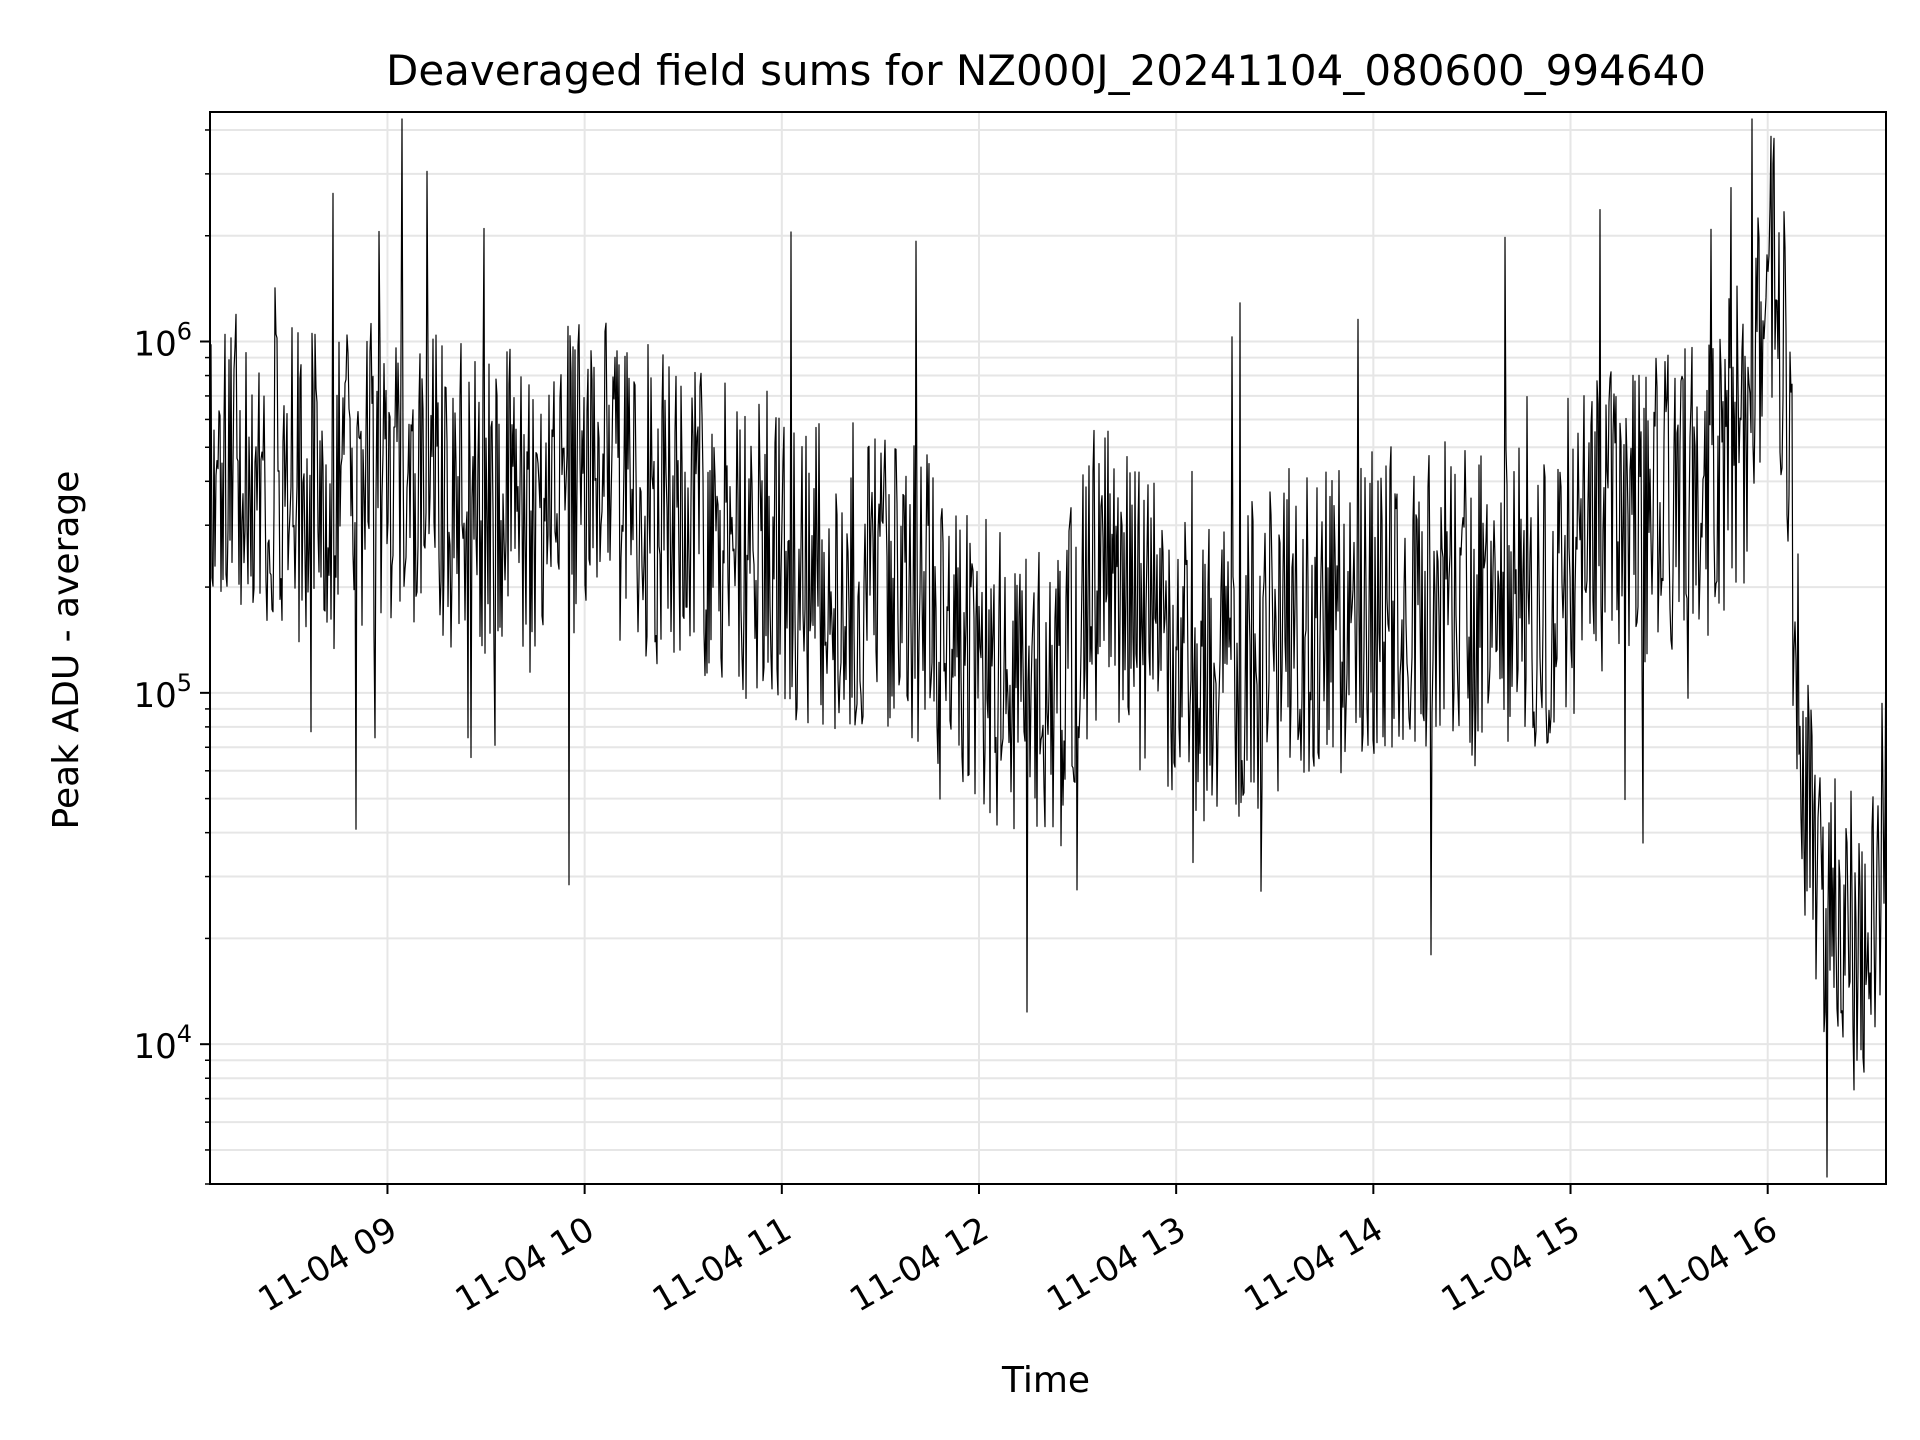 This screenshot has width=1920, height=1440. Describe the element at coordinates (184, 1034) in the screenshot. I see `y-tick-exponent: 4` at that location.